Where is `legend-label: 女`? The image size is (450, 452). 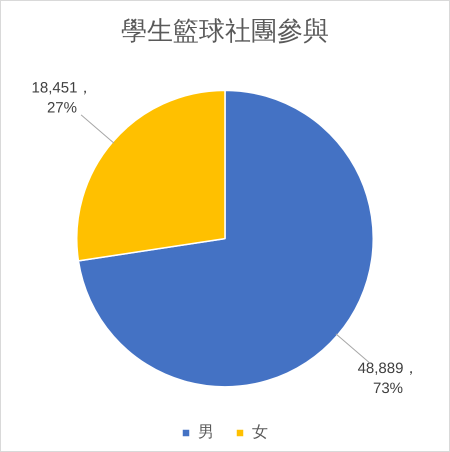
legend-label: 女 is located at coordinates (260, 432).